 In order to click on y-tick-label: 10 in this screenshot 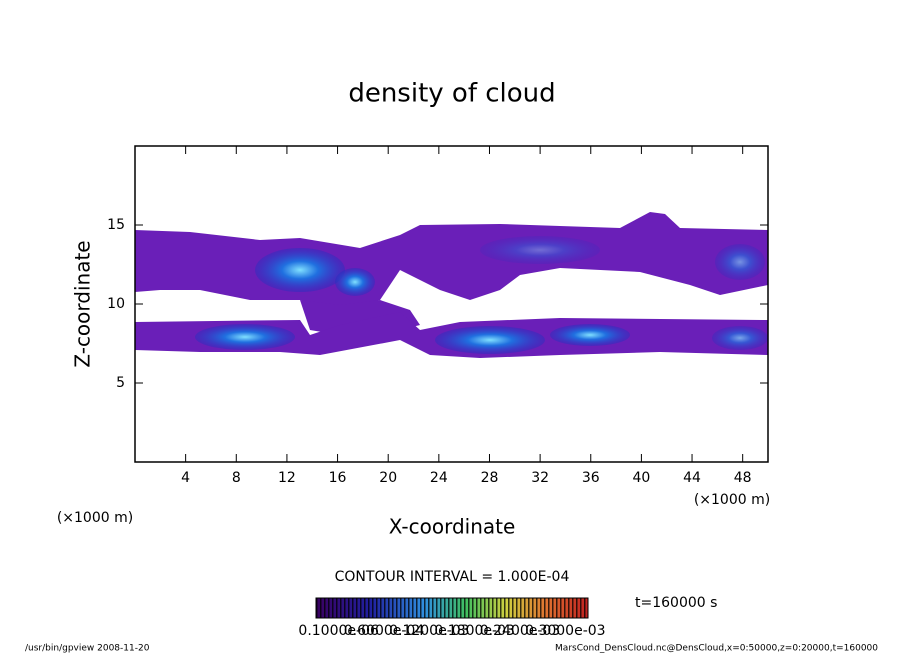, I will do `click(116, 304)`.